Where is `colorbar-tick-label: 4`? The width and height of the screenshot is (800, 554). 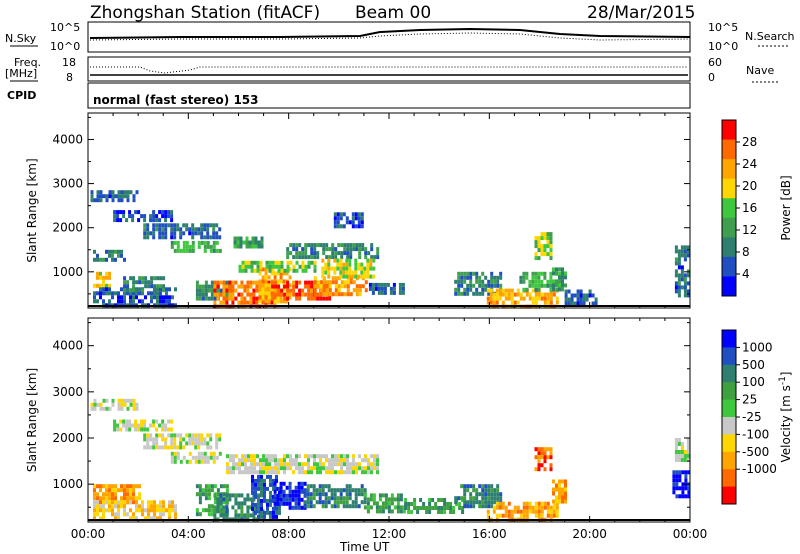 colorbar-tick-label: 4 is located at coordinates (746, 274).